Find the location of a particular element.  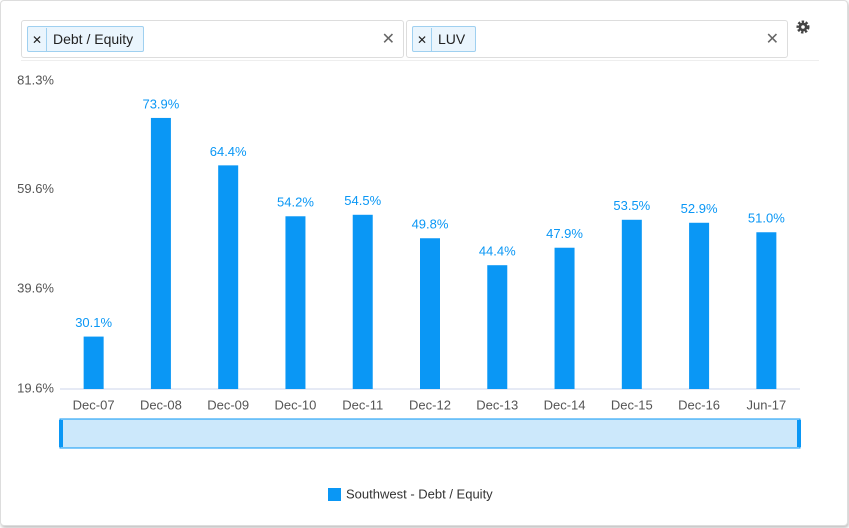

x-tick-label: Dec-15 is located at coordinates (632, 404).